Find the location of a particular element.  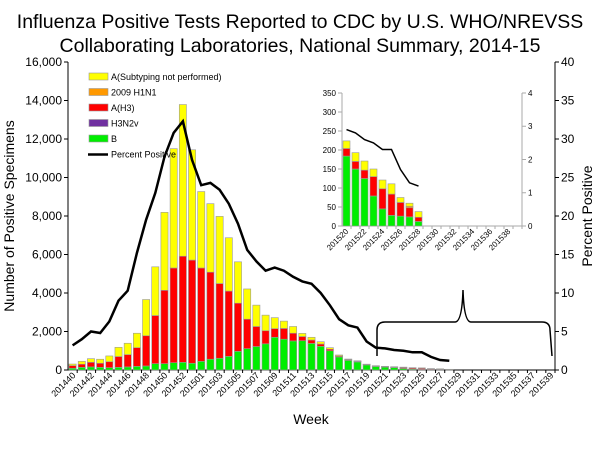

bar-a-subtyping-not-performed--201502 is located at coordinates (210, 238).